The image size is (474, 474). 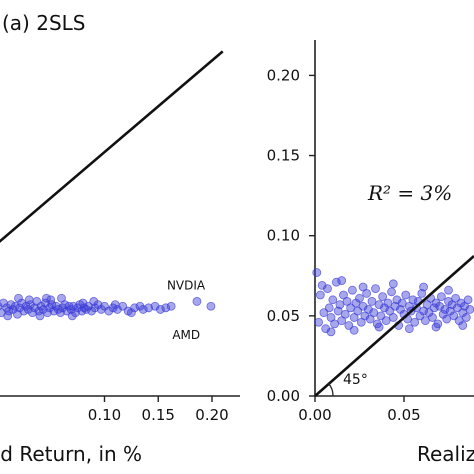 I want to click on r-squared-annotation: R² = 3%, so click(x=409, y=193).